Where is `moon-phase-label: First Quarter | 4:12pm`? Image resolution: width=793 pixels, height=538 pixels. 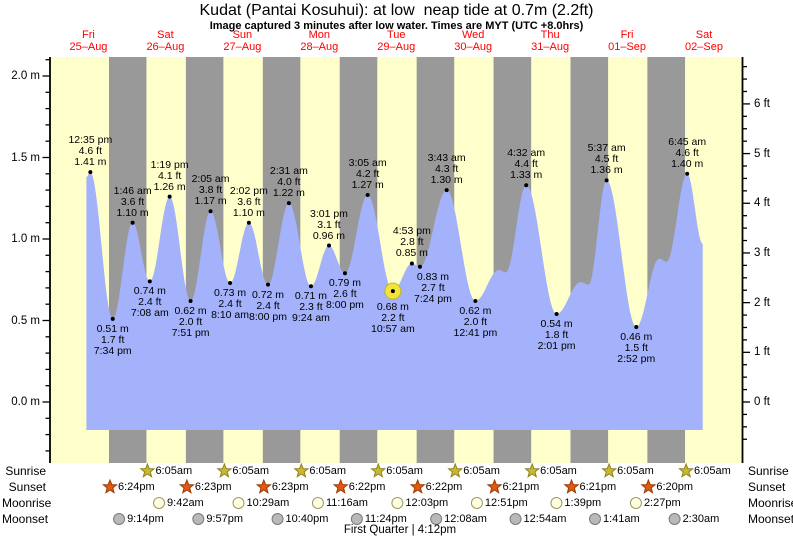 moon-phase-label: First Quarter | 4:12pm is located at coordinates (400, 530).